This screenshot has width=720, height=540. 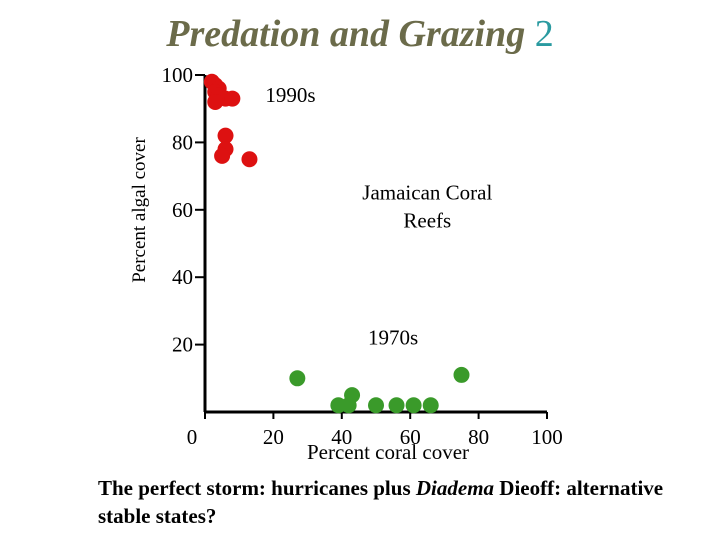 I want to click on x-axis-label: Percent coral cover, so click(x=388, y=452).